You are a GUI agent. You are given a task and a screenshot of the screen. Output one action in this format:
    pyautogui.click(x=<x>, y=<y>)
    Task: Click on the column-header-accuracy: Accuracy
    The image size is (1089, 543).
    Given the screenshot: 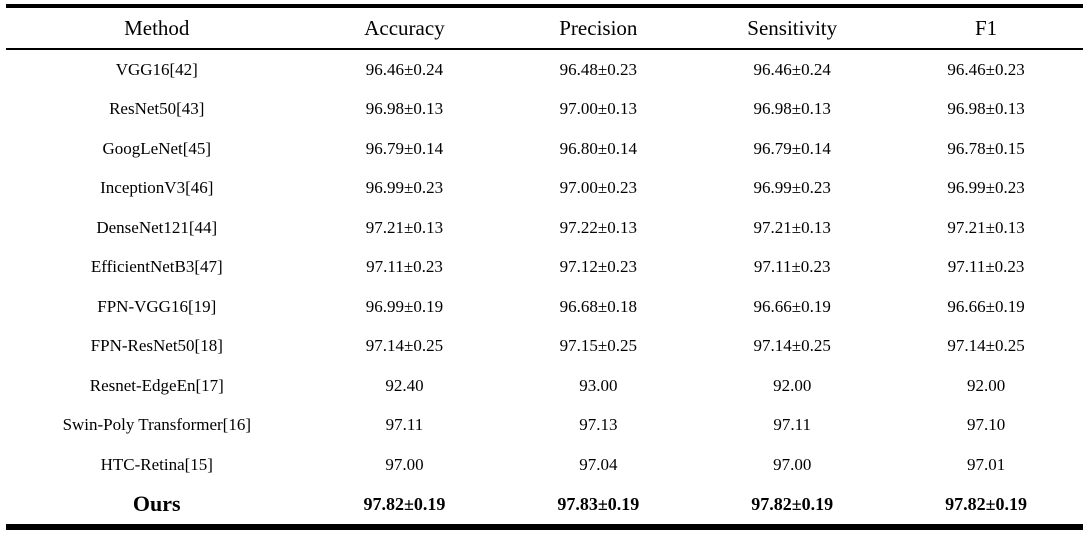 What is the action you would take?
    pyautogui.click(x=404, y=28)
    